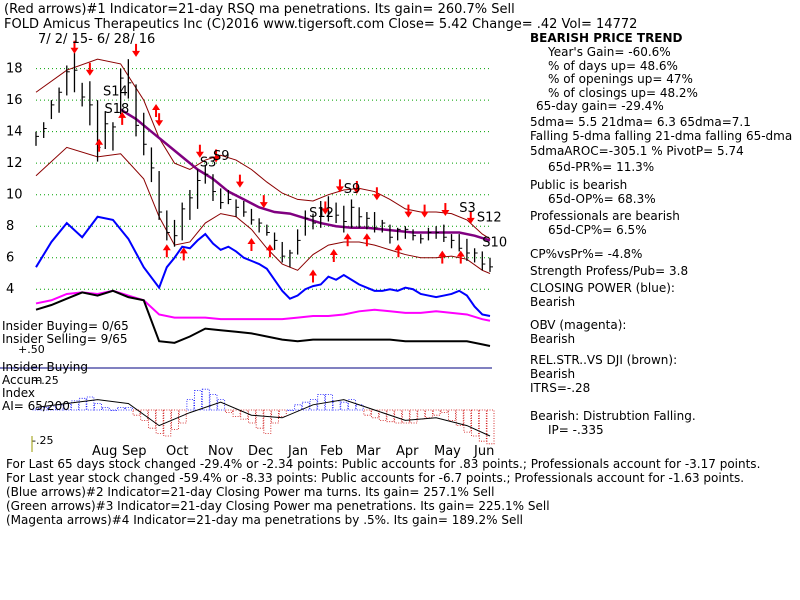 The height and width of the screenshot is (600, 800). Describe the element at coordinates (263, 210) in the screenshot. I see `lower-band-line` at that location.